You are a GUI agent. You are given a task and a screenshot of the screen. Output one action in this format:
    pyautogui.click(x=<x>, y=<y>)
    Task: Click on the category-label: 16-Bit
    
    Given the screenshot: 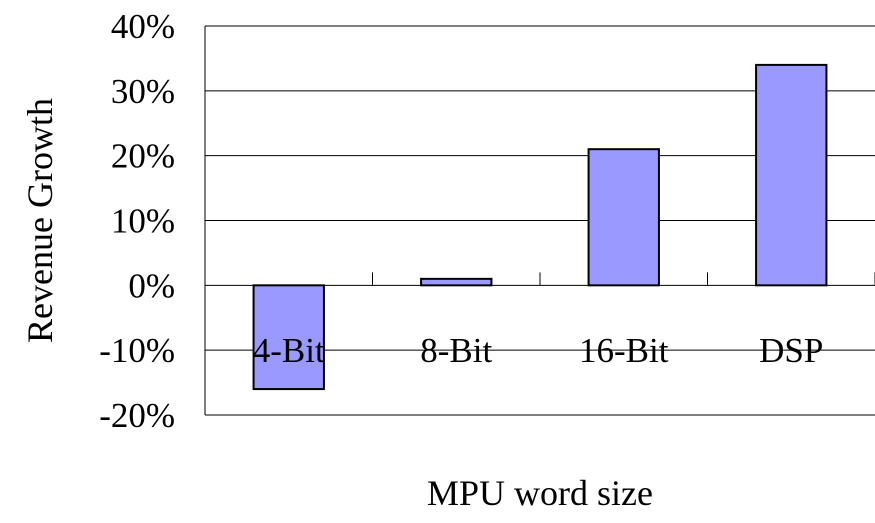 What is the action you would take?
    pyautogui.click(x=624, y=350)
    